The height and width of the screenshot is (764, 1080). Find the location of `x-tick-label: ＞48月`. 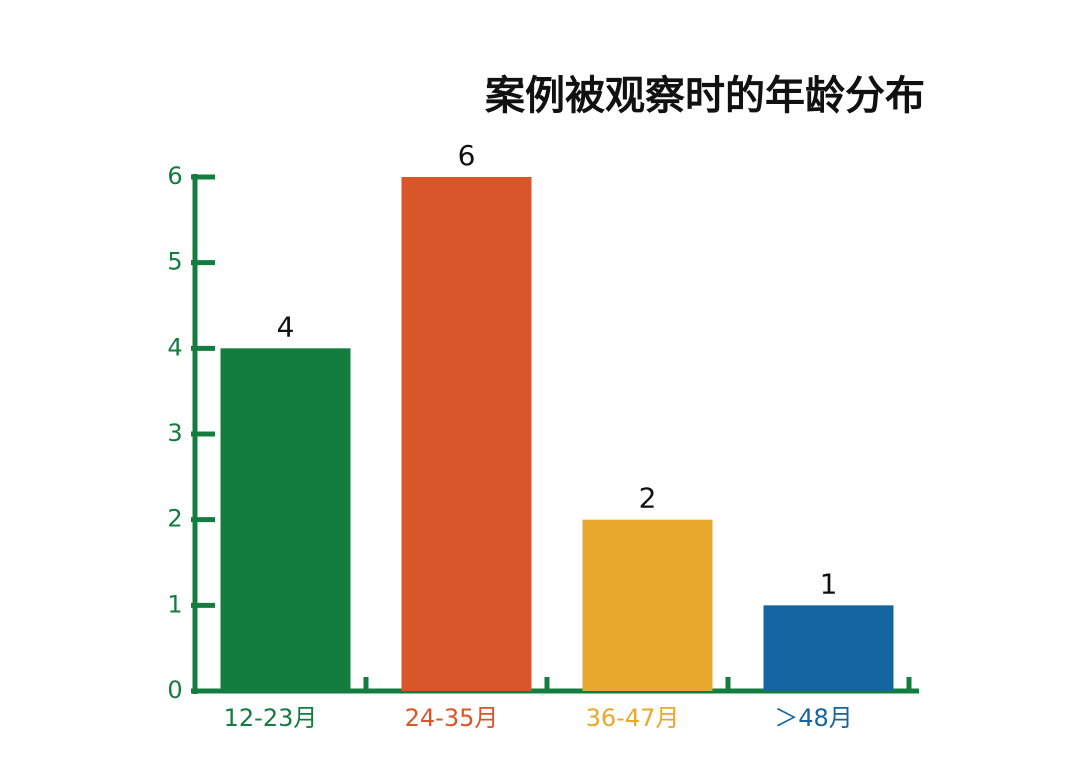

x-tick-label: ＞48月 is located at coordinates (813, 718).